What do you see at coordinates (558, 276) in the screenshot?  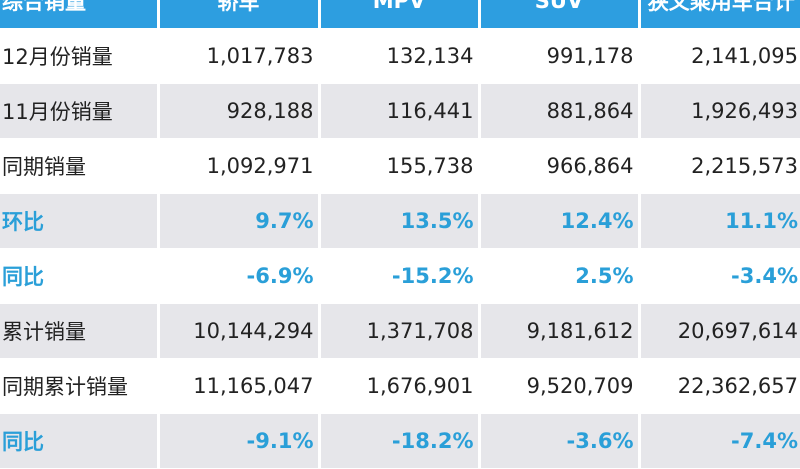 I see `value-cell: 2.5%` at bounding box center [558, 276].